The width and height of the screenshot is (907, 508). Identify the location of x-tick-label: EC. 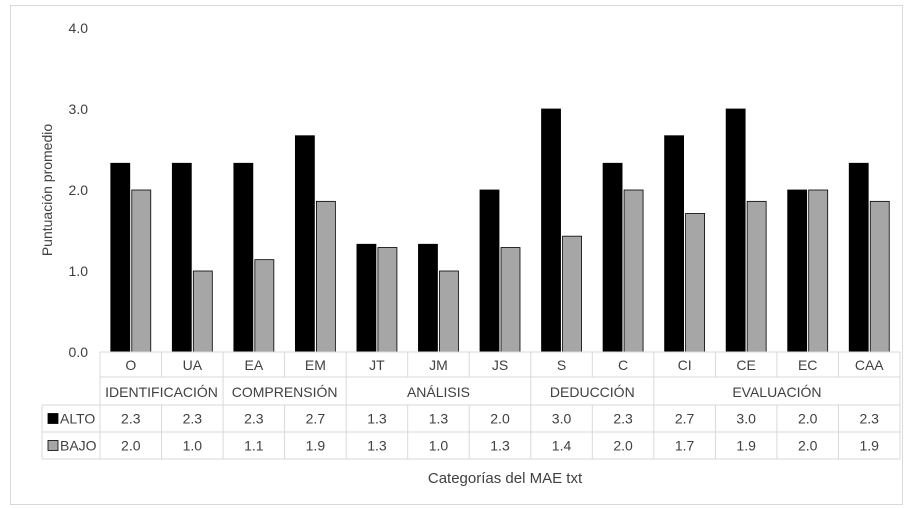
(807, 365).